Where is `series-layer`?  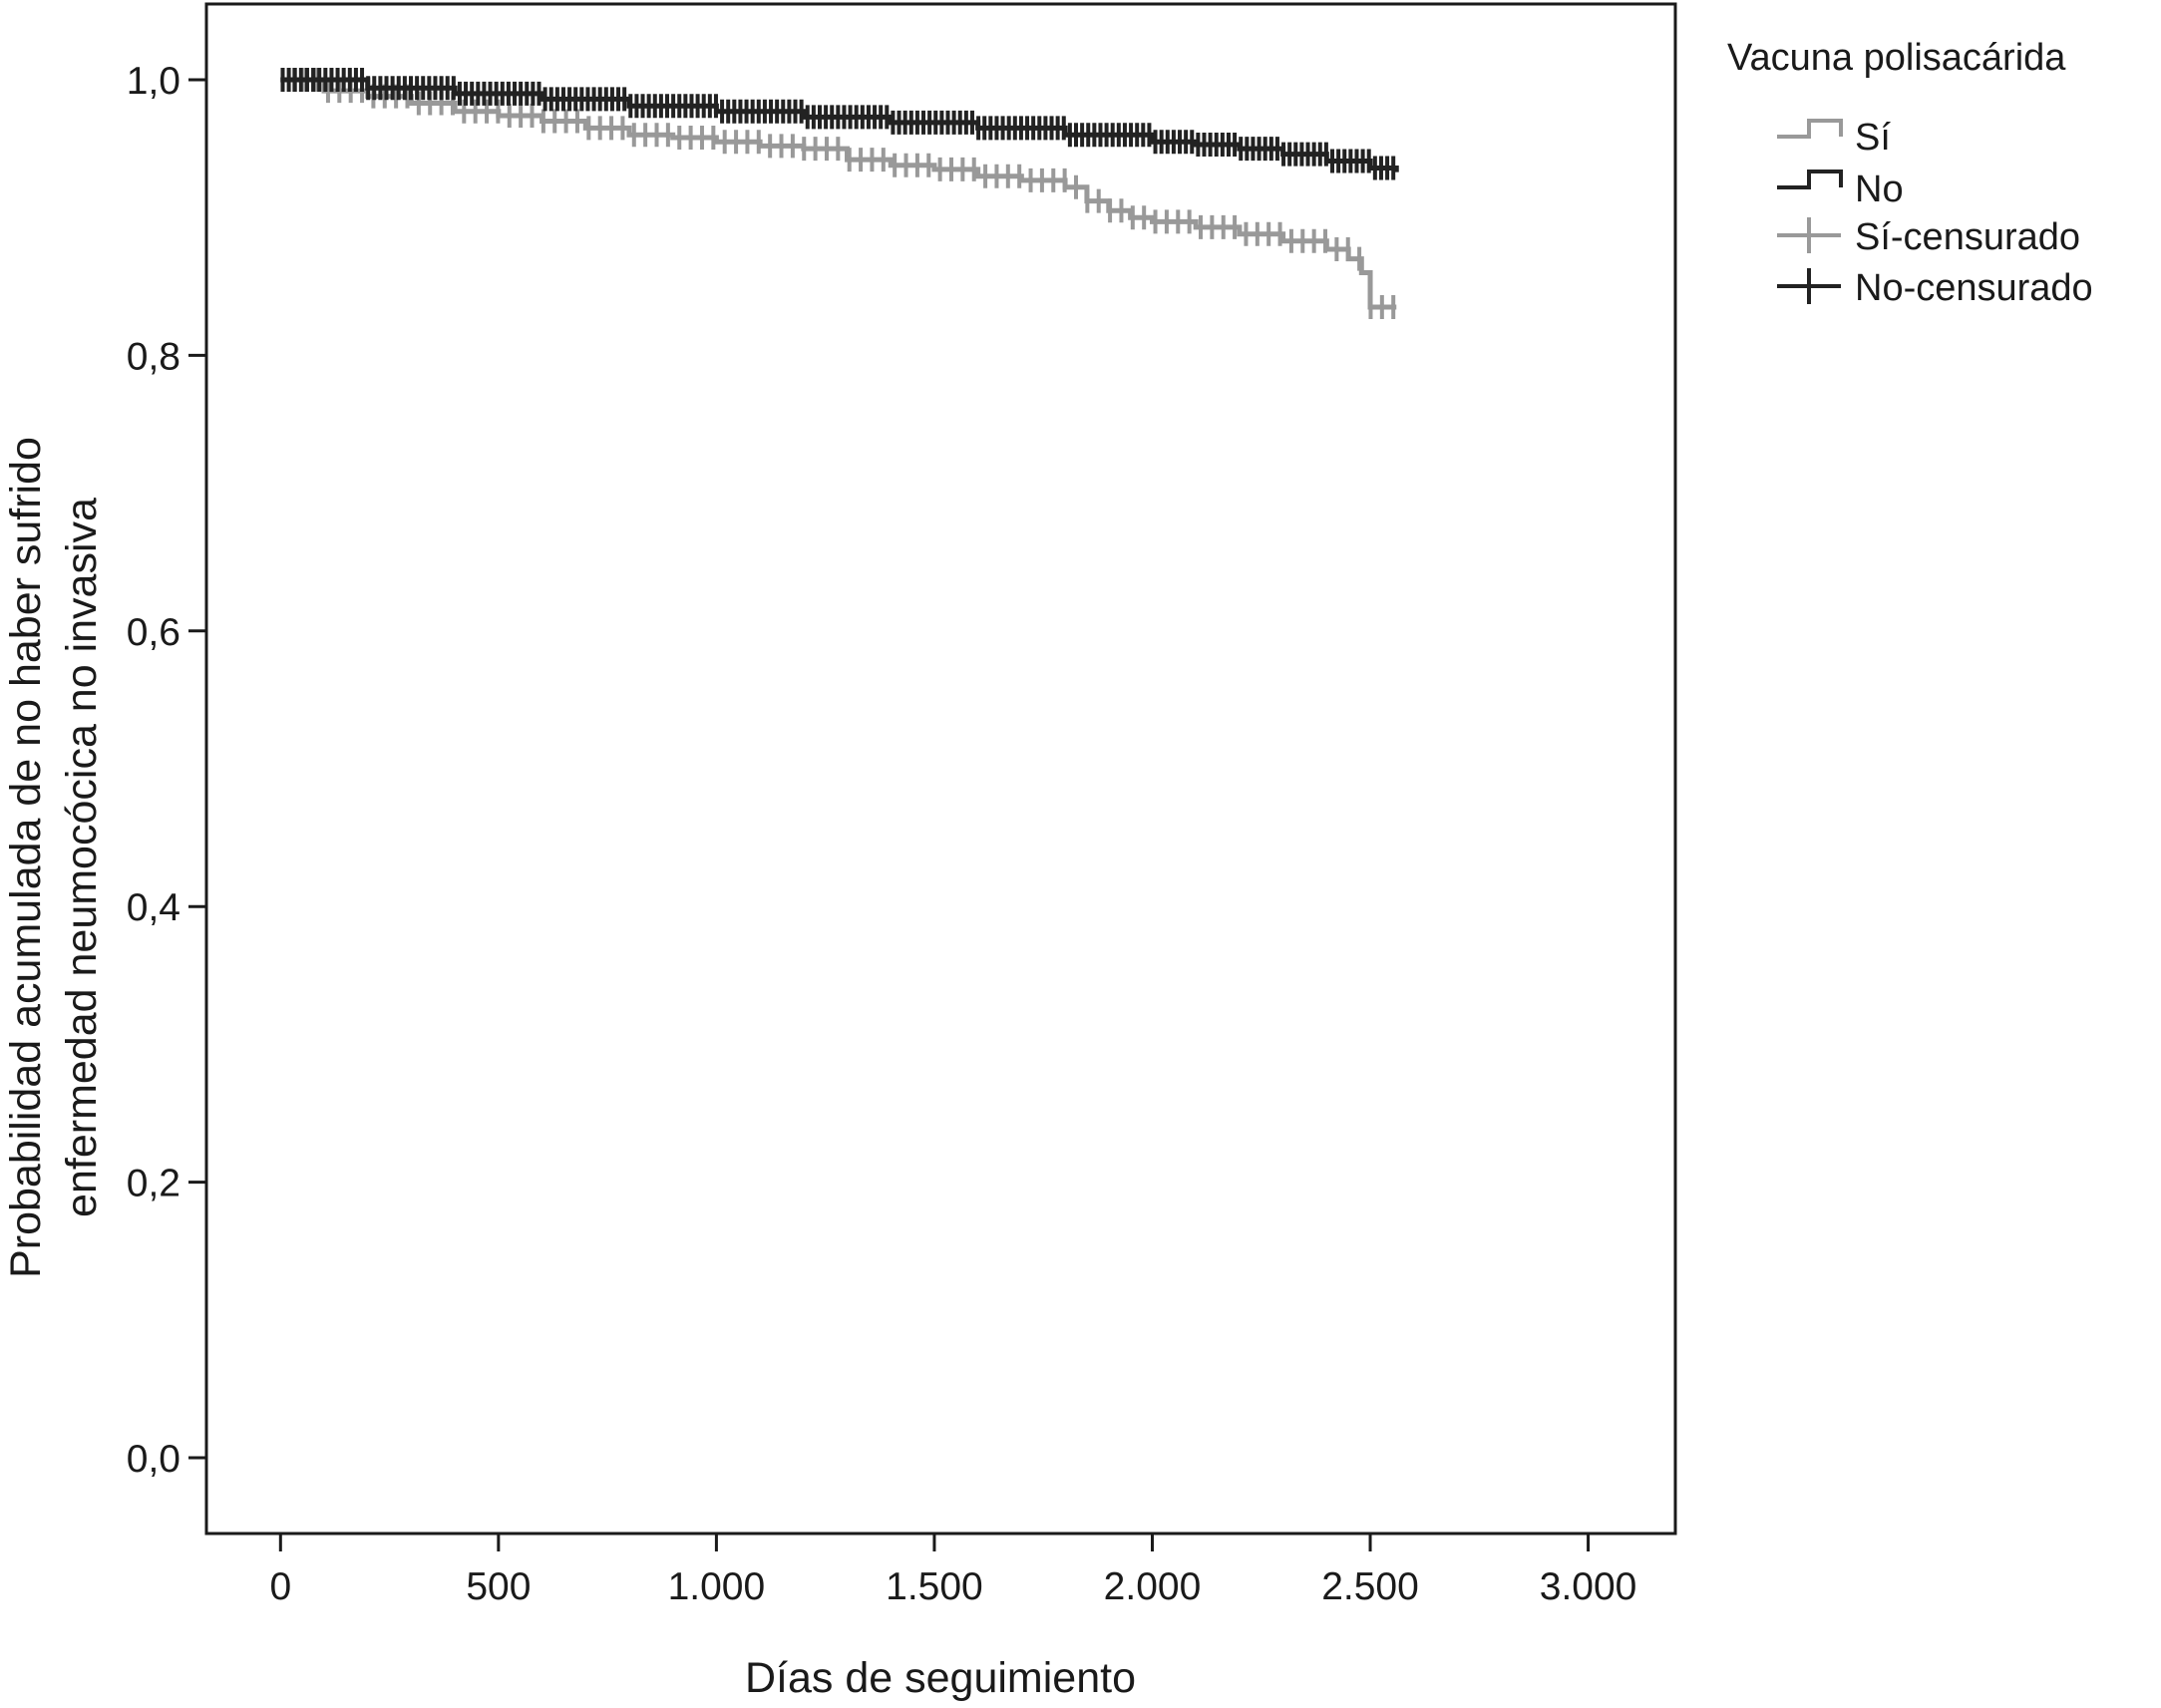
series-layer is located at coordinates (839, 194).